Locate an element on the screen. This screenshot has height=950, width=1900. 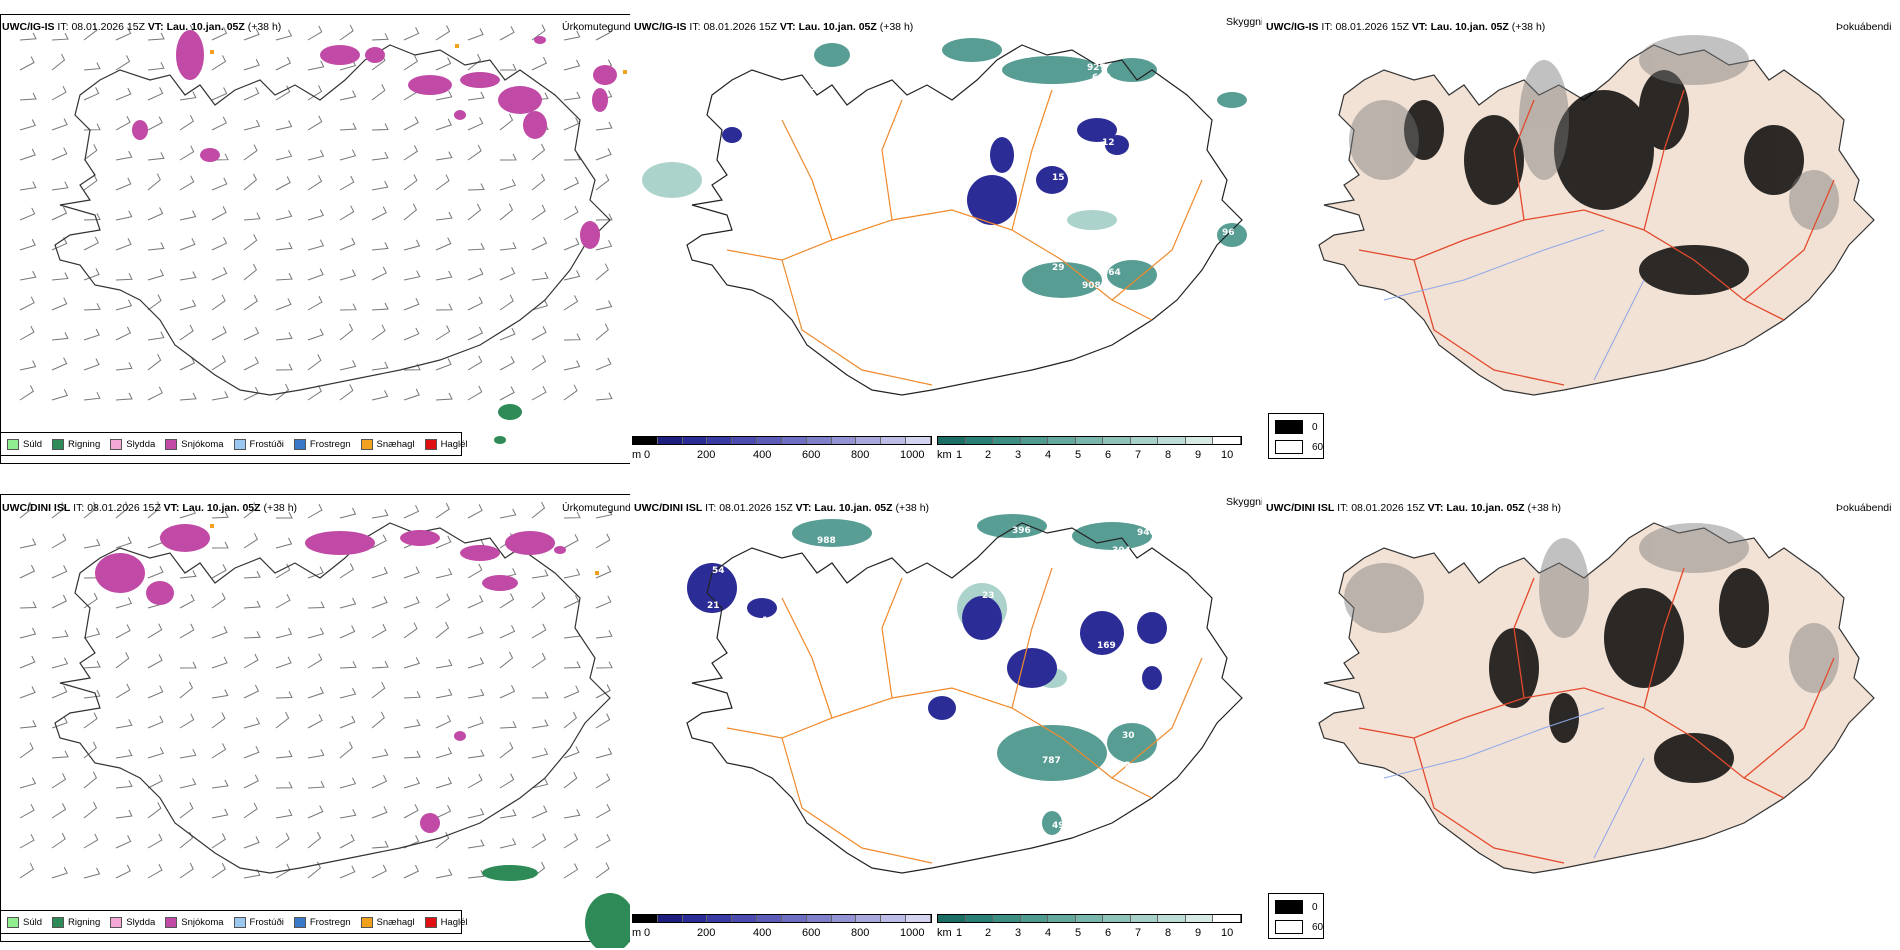
cloud-height-label: 12 is located at coordinates (1108, 143).